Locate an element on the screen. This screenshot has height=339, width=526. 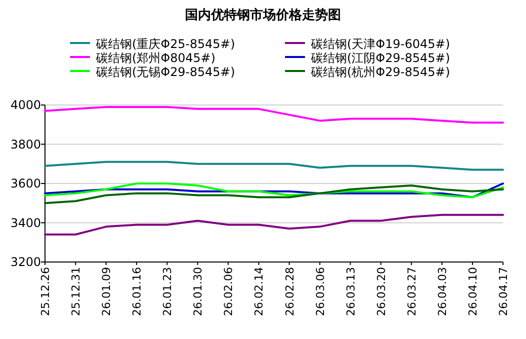
x-tick-label: 26.01.30 is located at coordinates (198, 291).